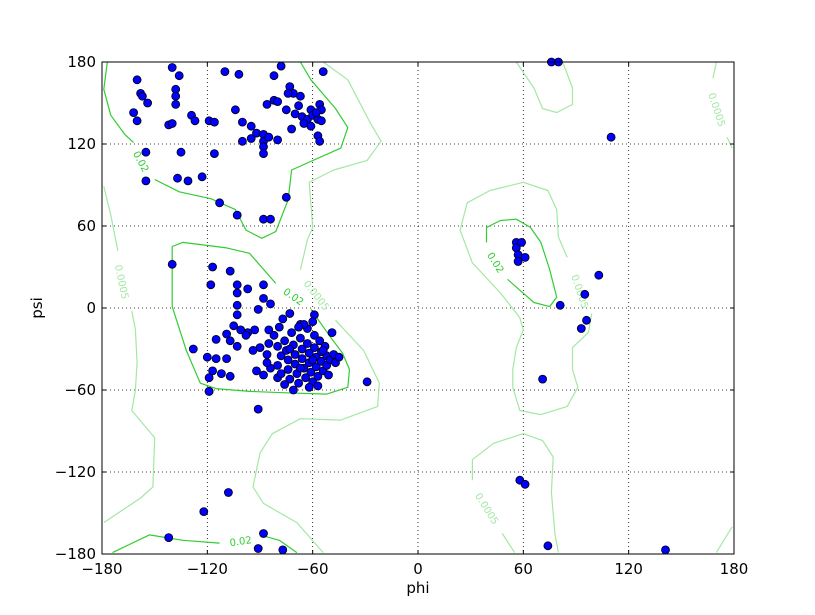 This screenshot has height=615, width=815. I want to click on x-tick-label: −60, so click(313, 569).